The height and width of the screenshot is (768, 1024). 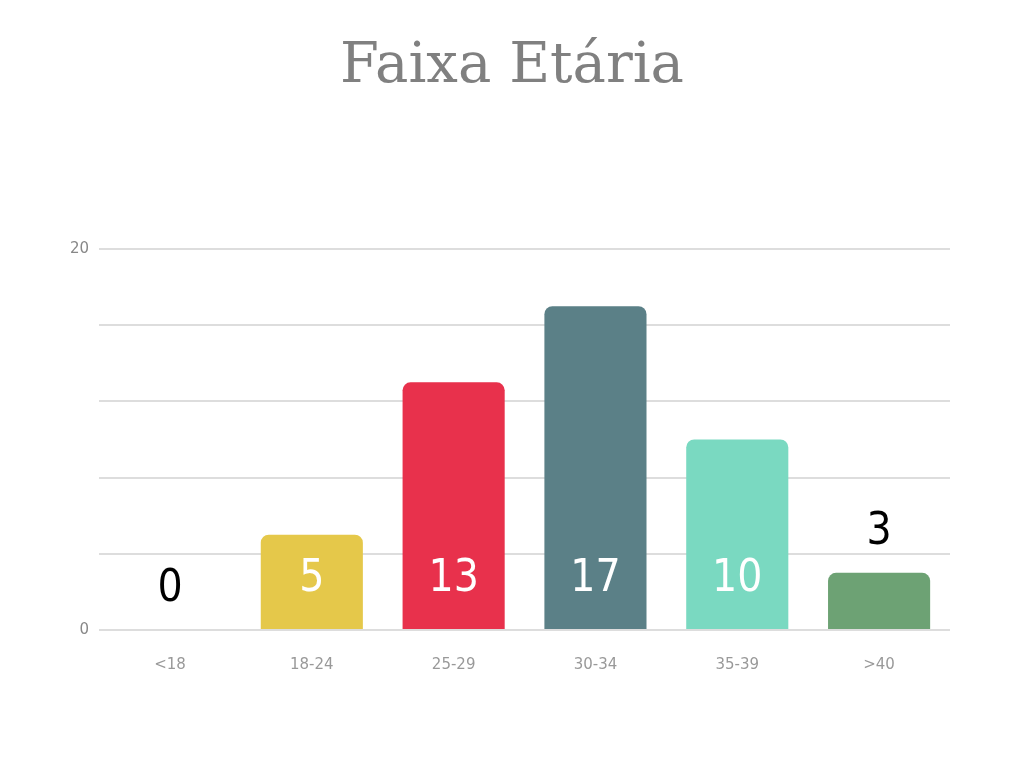 I want to click on x-tick-label: 25-29, so click(x=453, y=663).